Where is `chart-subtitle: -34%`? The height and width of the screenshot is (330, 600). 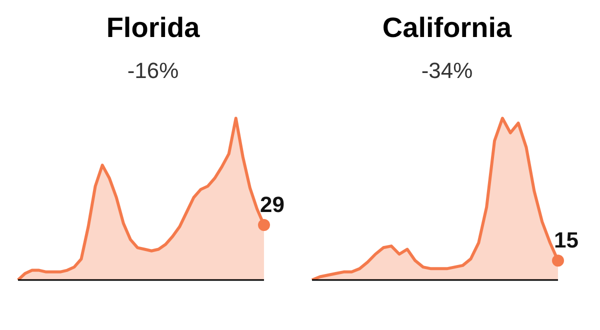
chart-subtitle: -34% is located at coordinates (447, 71).